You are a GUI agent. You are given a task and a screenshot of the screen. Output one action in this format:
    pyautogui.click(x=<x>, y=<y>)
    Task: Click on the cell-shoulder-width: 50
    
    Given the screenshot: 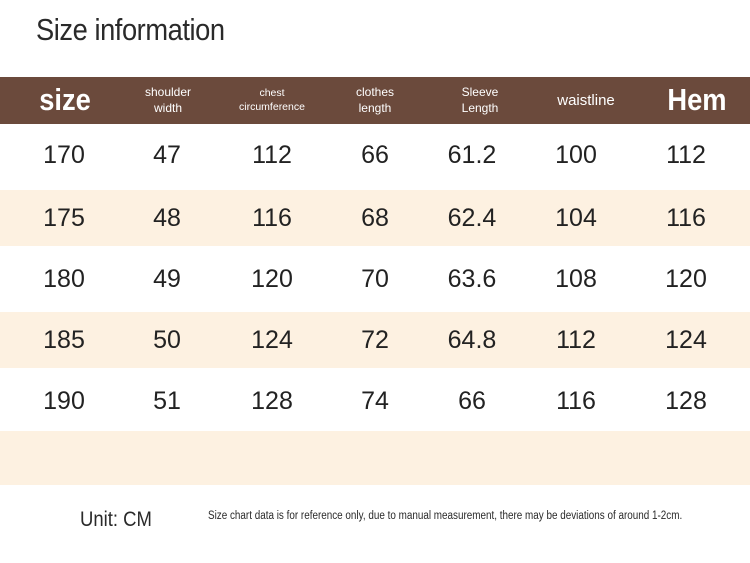 What is the action you would take?
    pyautogui.click(x=167, y=339)
    